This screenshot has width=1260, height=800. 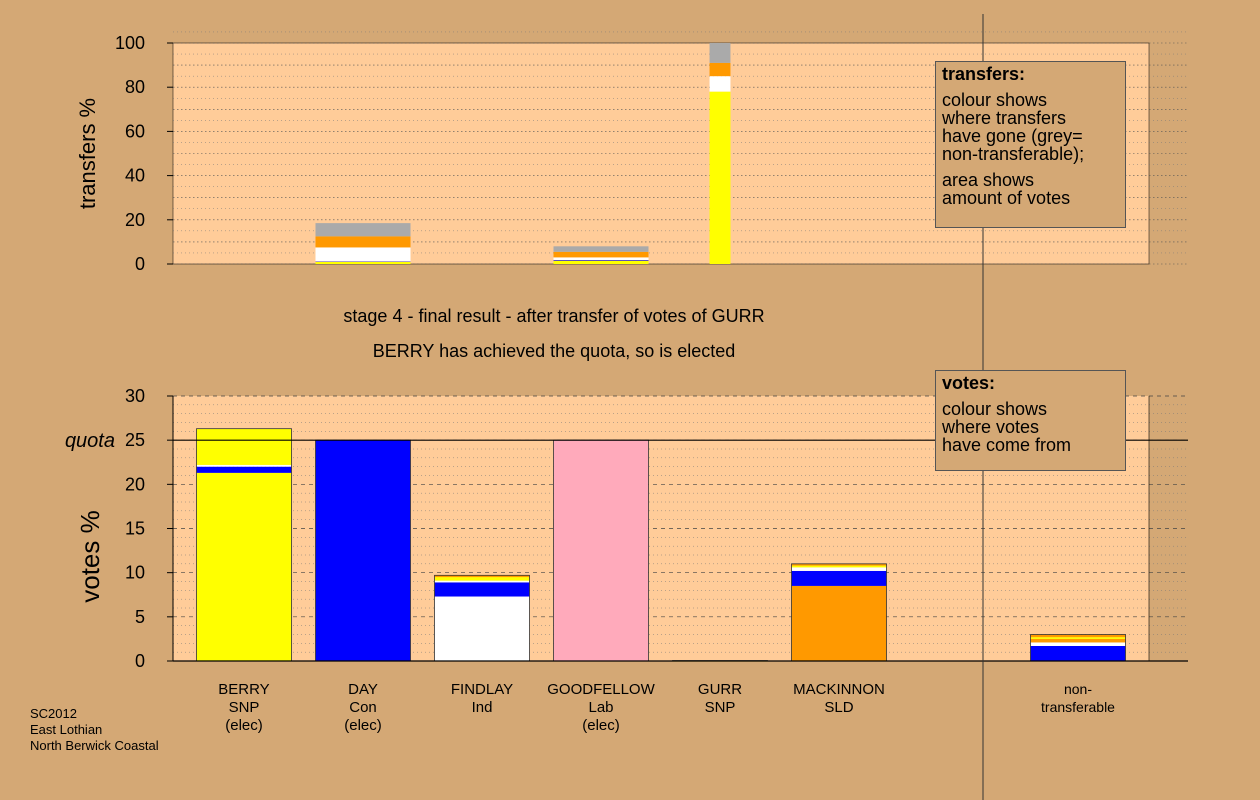 I want to click on x-tick-label: transferable, so click(x=1078, y=707).